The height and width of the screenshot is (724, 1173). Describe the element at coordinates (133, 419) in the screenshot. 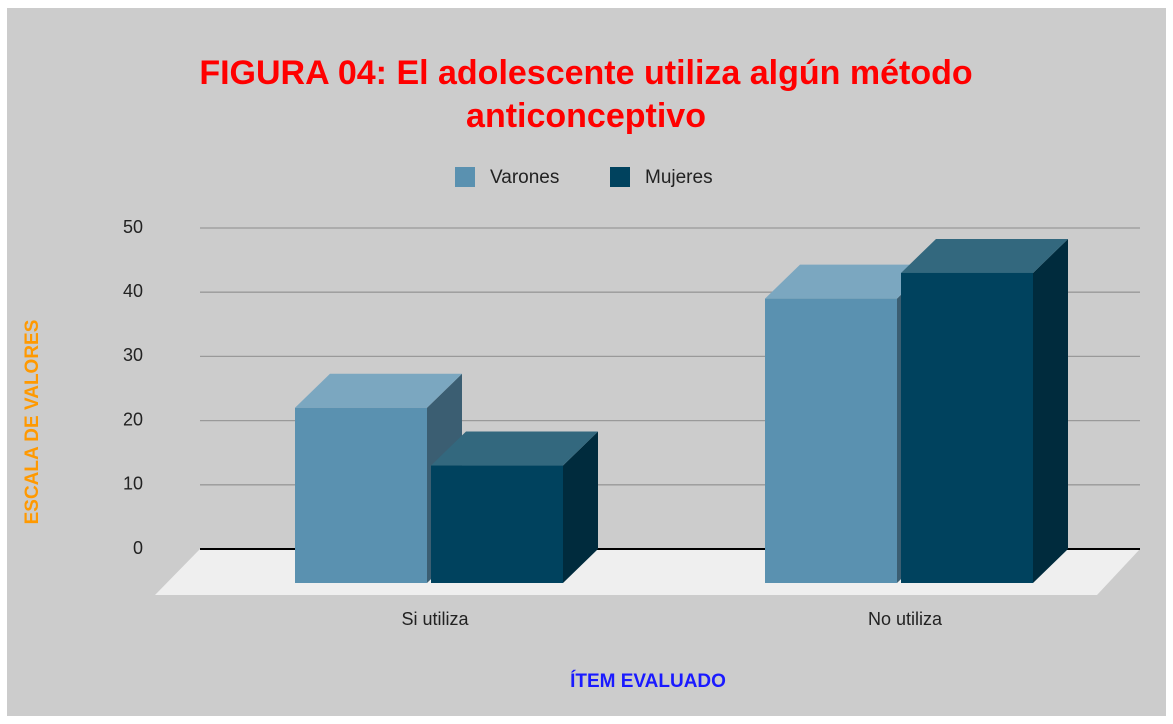

I see `y-tick-label: 20` at that location.